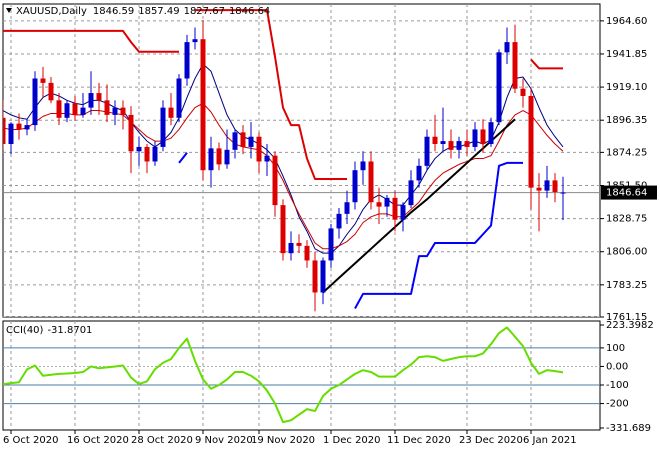 This screenshot has width=660, height=450. I want to click on x-tick-label: 28 Oct 2020, so click(162, 440).